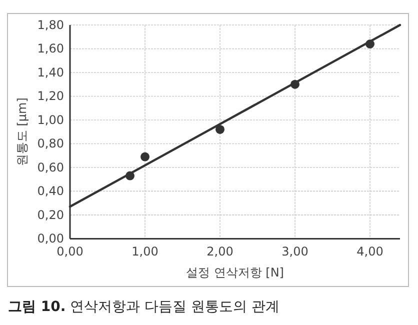  What do you see at coordinates (50, 215) in the screenshot?
I see `y-tick-label: 0,20` at bounding box center [50, 215].